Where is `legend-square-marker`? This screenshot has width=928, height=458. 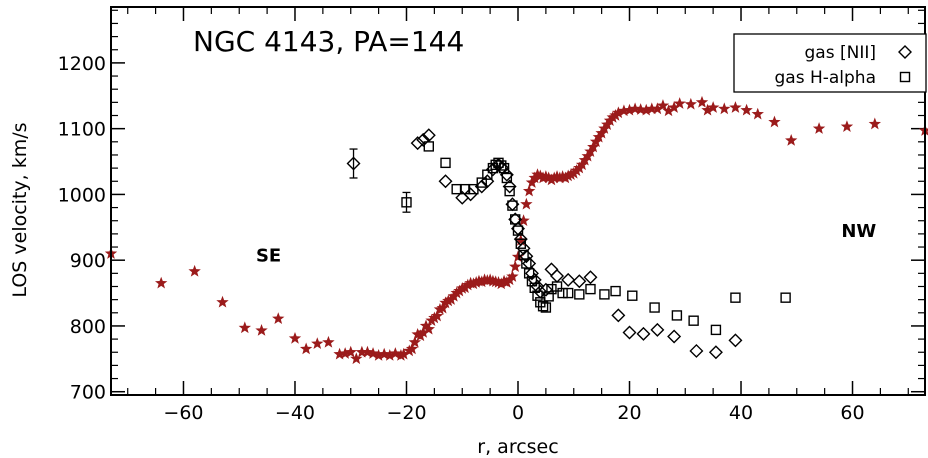
legend-square-marker is located at coordinates (905, 77).